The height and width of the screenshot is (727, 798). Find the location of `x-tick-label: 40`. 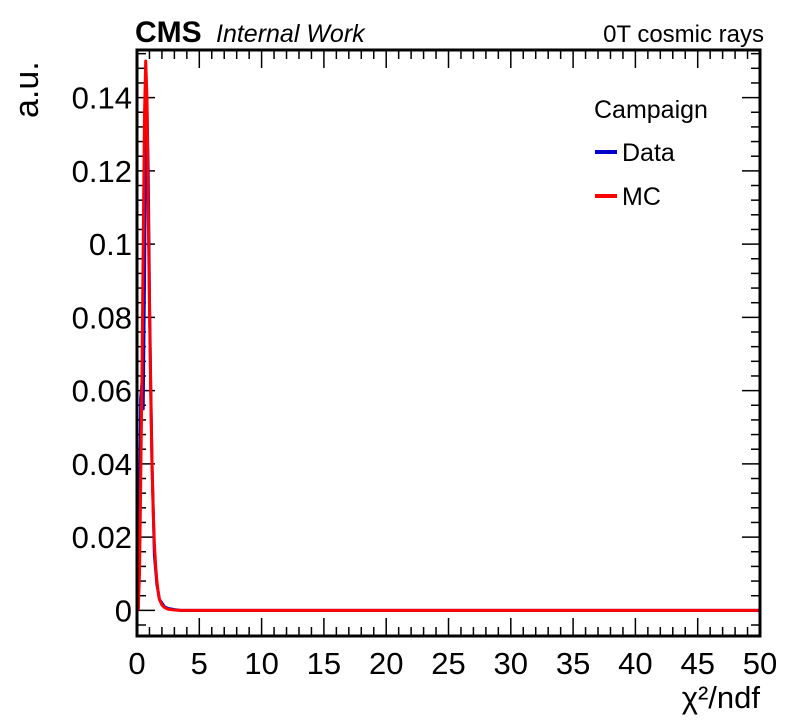

x-tick-label: 40 is located at coordinates (635, 663).